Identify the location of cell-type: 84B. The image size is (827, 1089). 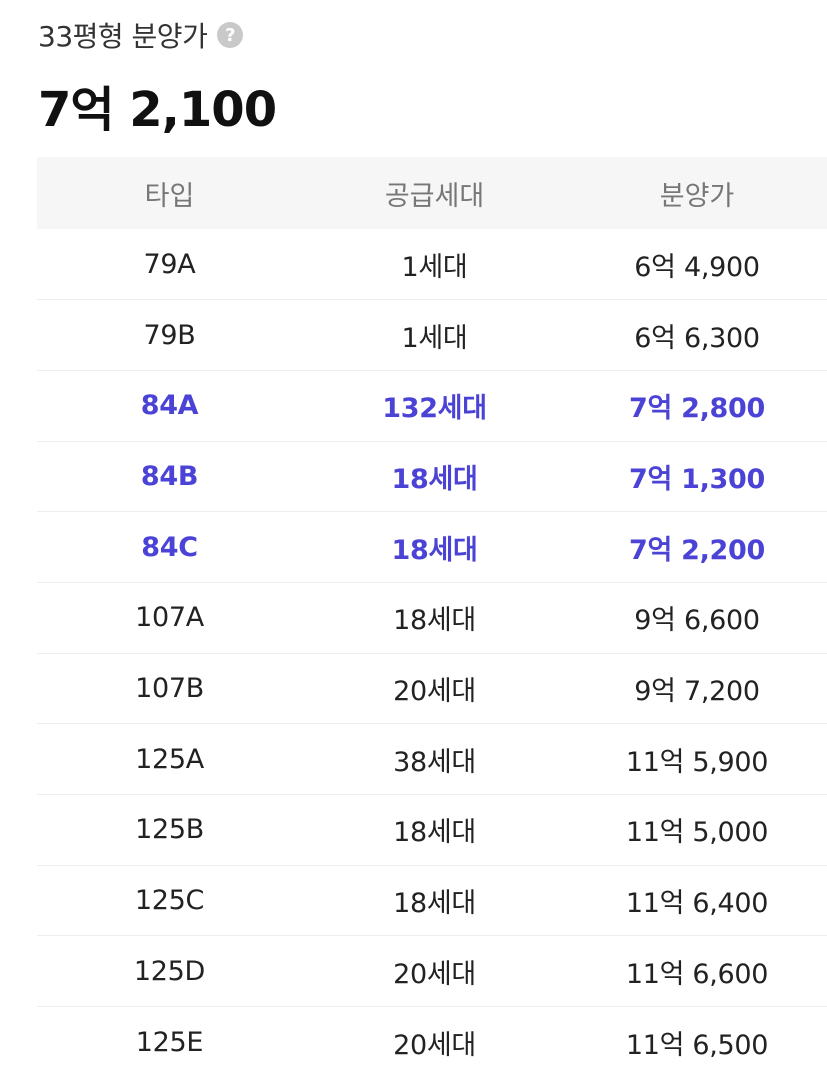
(169, 476).